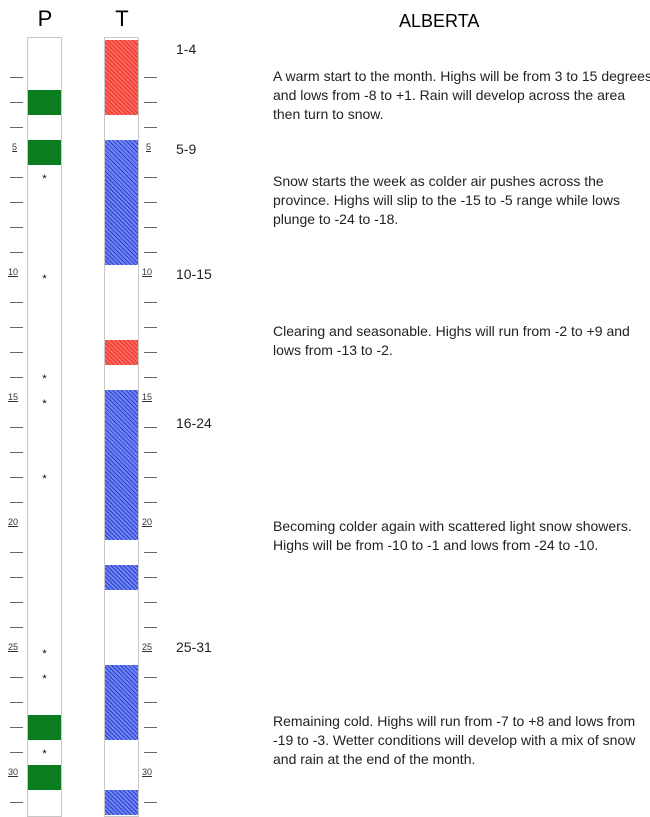 Image resolution: width=650 pixels, height=817 pixels. I want to click on period-label-3: 10-15, so click(194, 274).